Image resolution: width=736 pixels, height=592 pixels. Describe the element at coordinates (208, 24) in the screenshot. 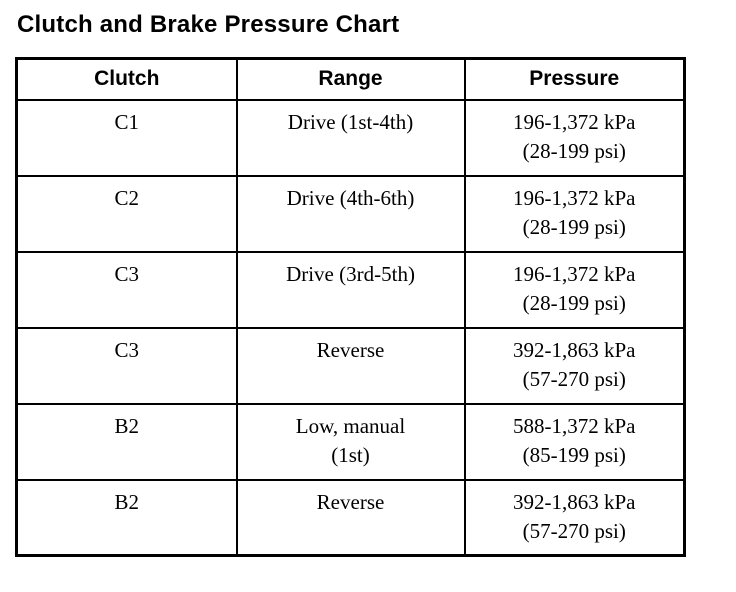

I see `page-title: Clutch and Brake Pressure Chart` at that location.